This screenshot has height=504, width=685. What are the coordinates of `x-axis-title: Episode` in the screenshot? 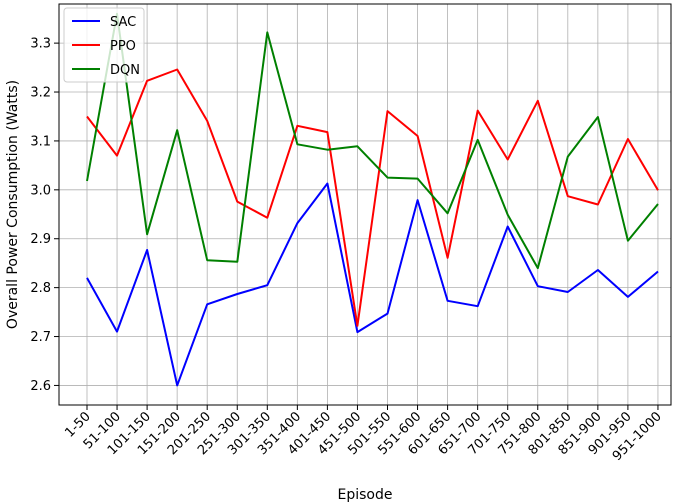 It's located at (365, 495).